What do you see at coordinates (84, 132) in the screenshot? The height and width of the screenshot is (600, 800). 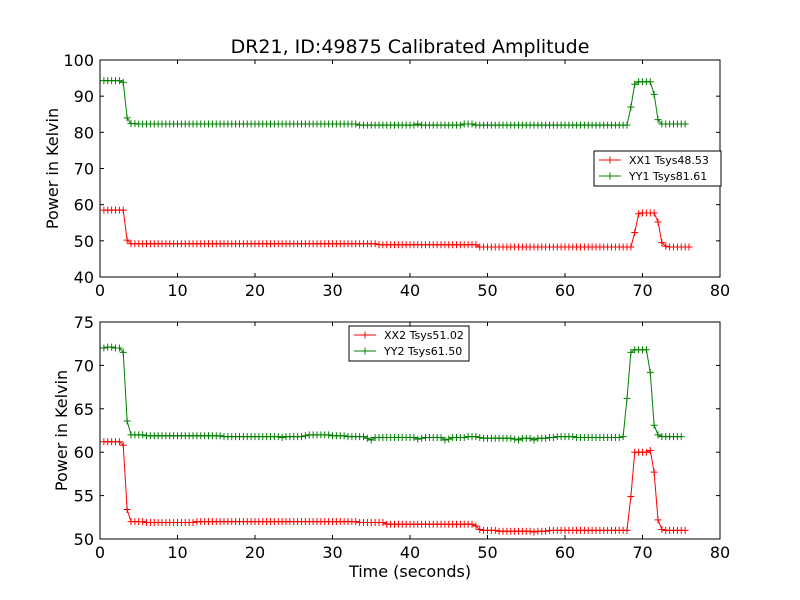 I see `y-tick-label: 80` at bounding box center [84, 132].